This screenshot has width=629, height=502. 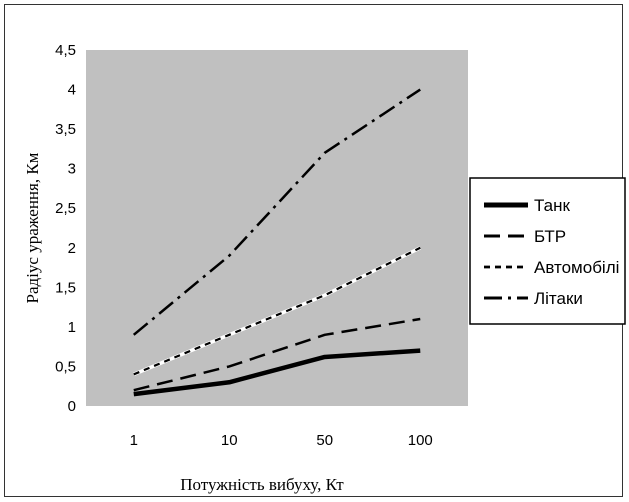 What do you see at coordinates (281, 440) in the screenshot?
I see `x-axis: 1 10 50 100` at bounding box center [281, 440].